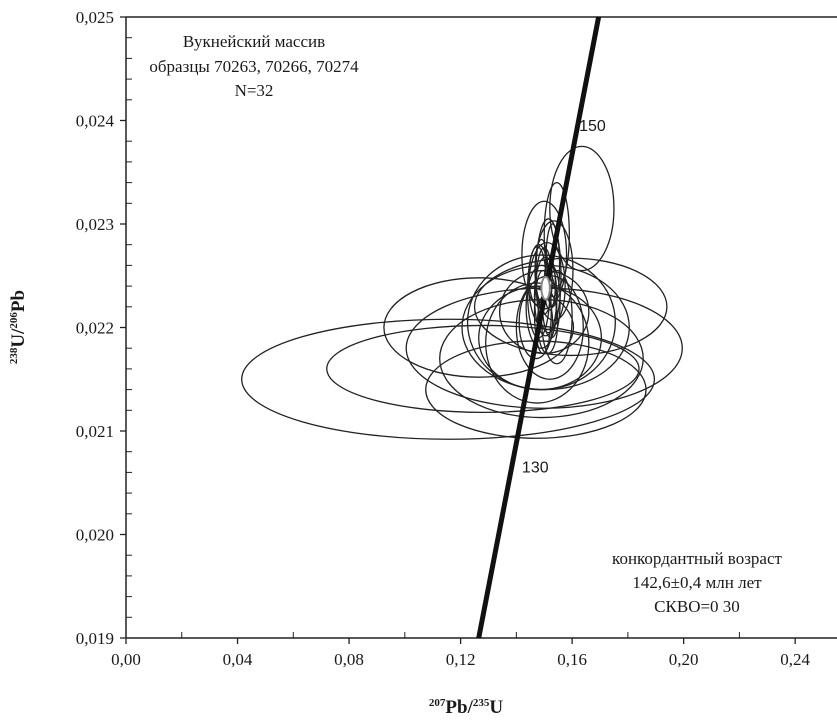 The image size is (837, 720). What do you see at coordinates (95, 638) in the screenshot?
I see `y-tick-label: 0,019` at bounding box center [95, 638].